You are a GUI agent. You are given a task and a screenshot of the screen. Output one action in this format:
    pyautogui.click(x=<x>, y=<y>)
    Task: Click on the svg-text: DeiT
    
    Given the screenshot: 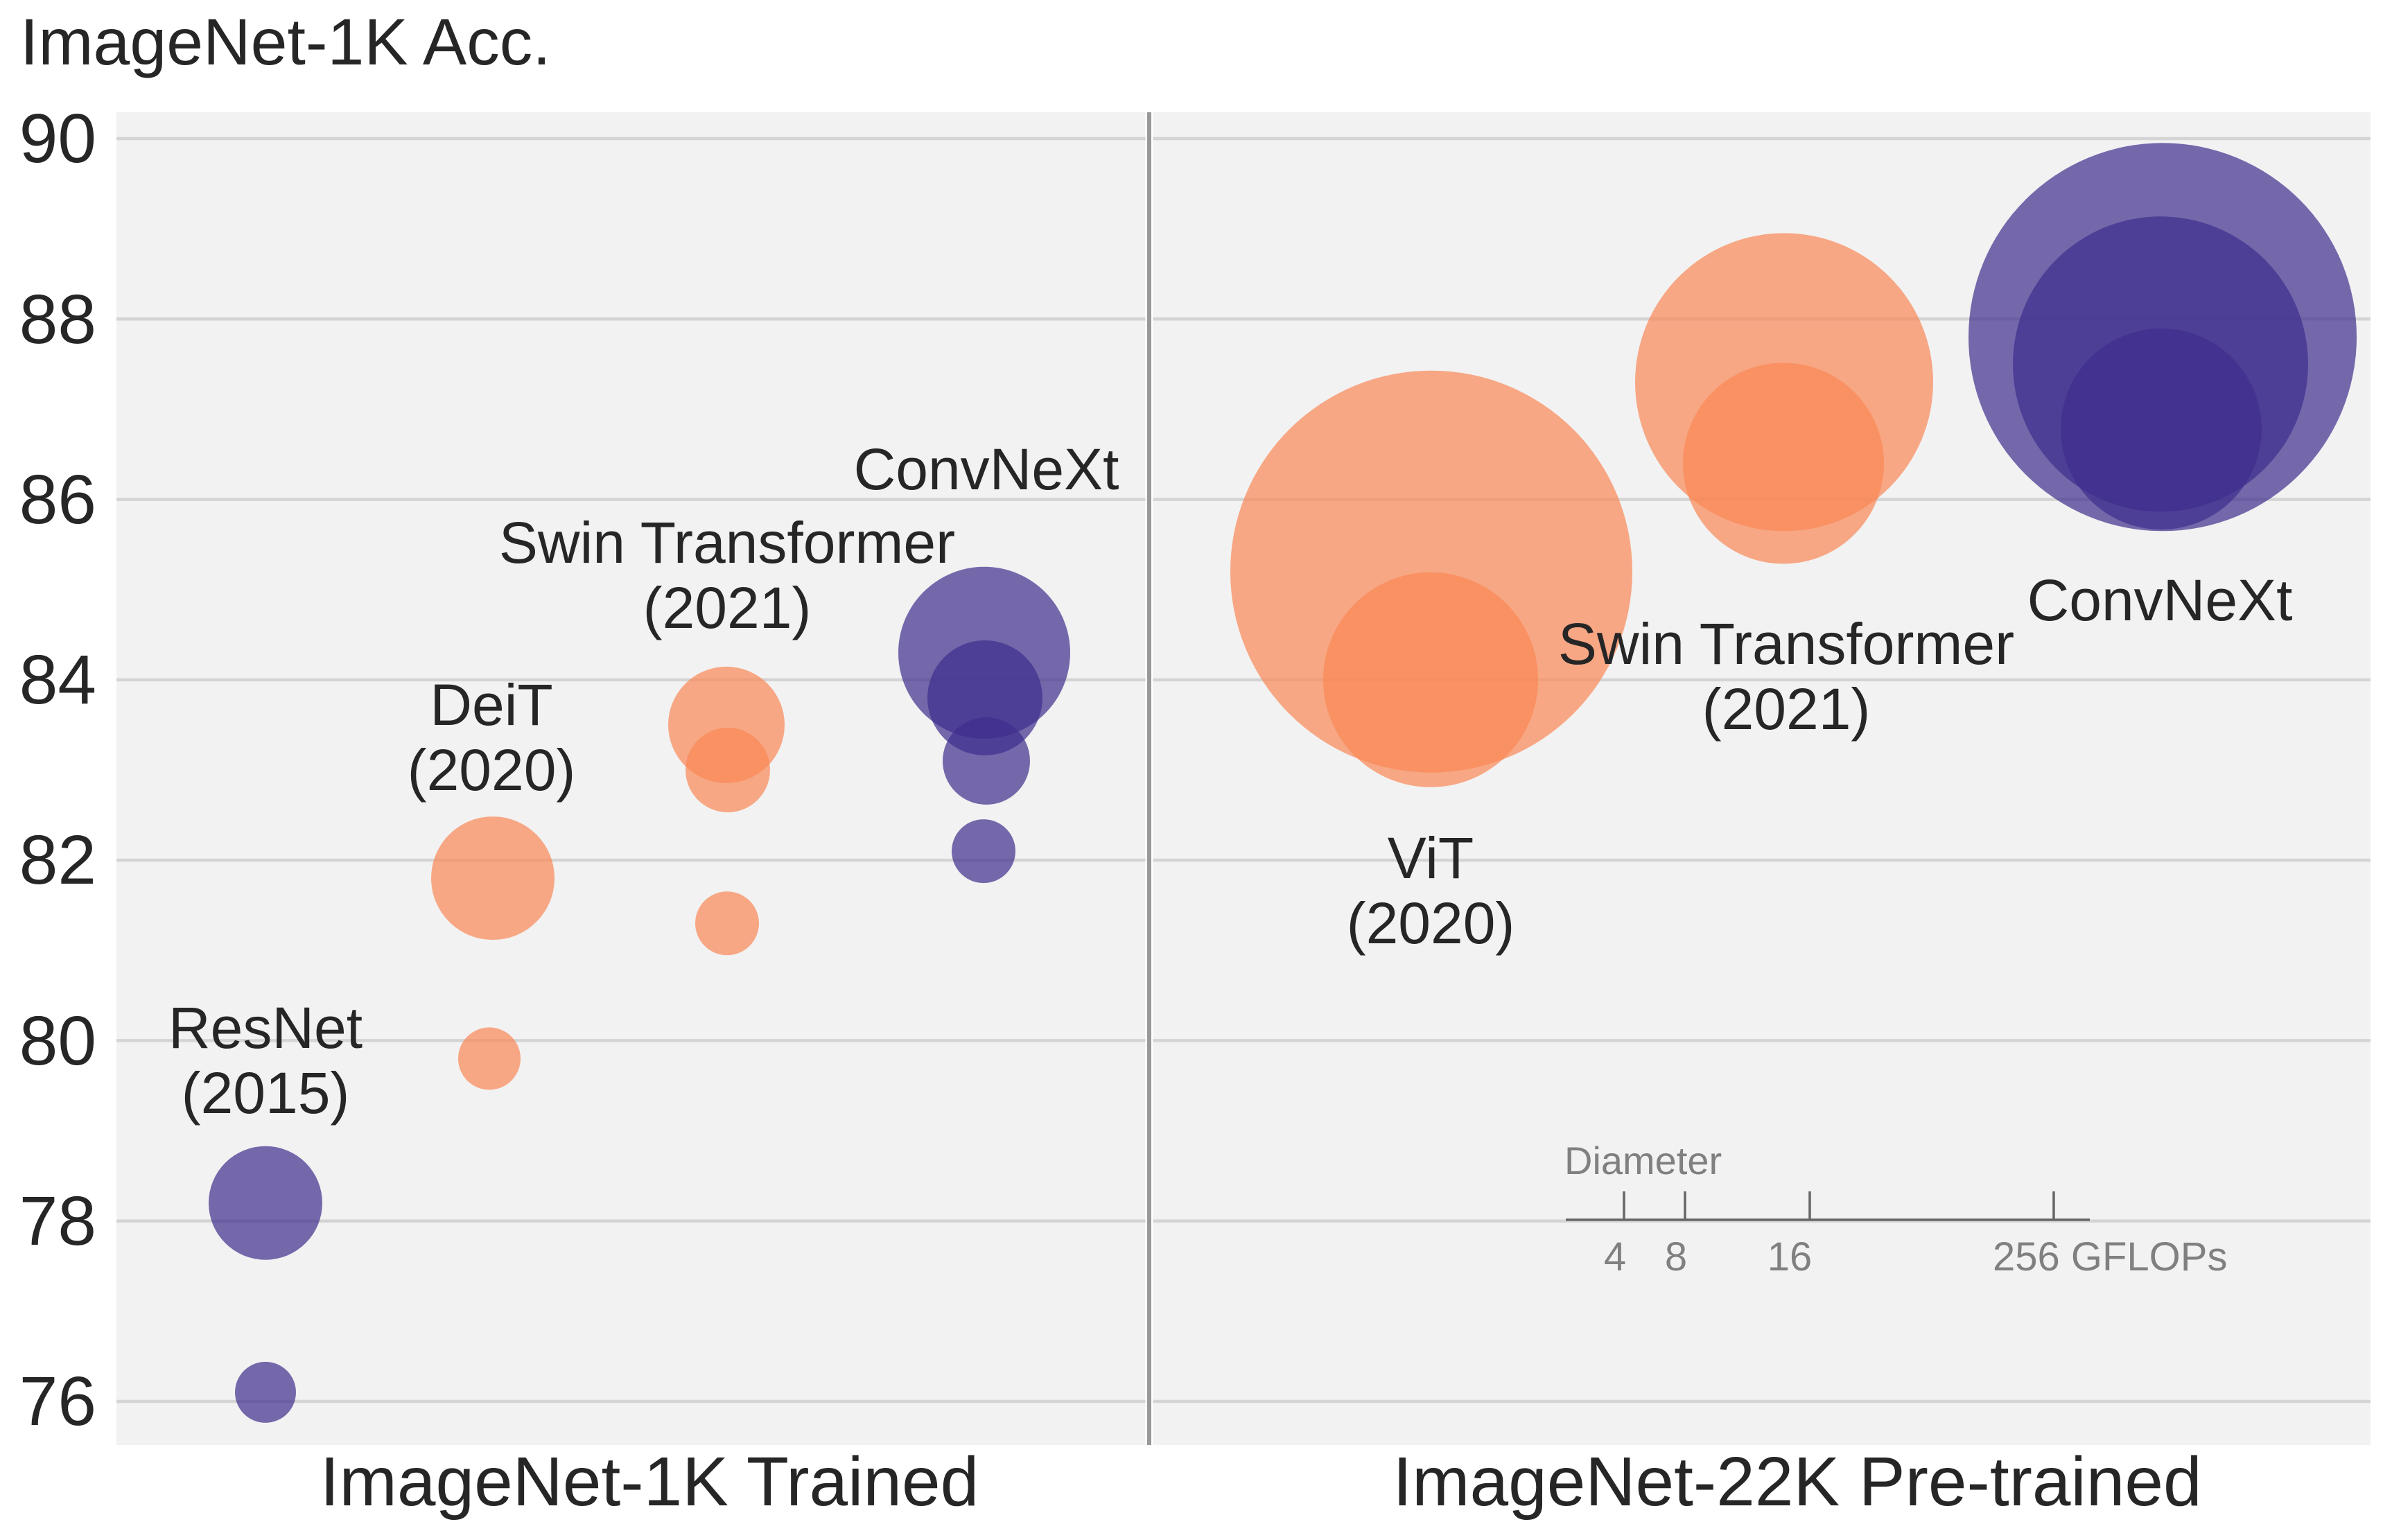 What is the action you would take?
    pyautogui.click(x=491, y=704)
    